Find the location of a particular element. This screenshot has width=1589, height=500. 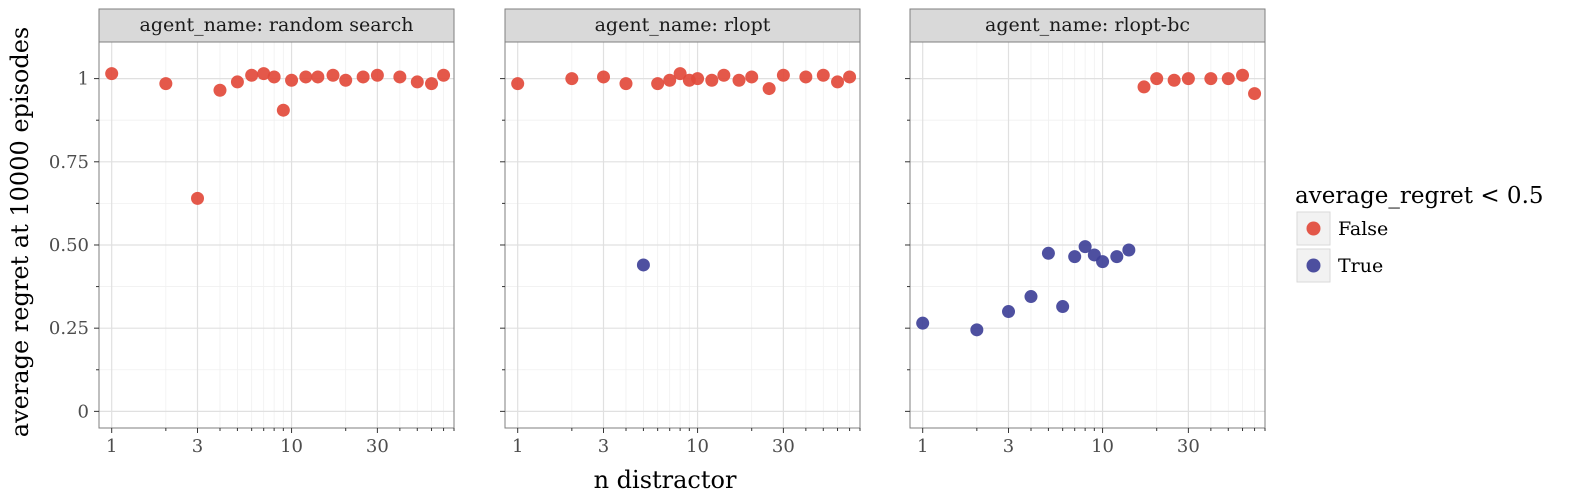

legend-entry-label: True is located at coordinates (1360, 266).